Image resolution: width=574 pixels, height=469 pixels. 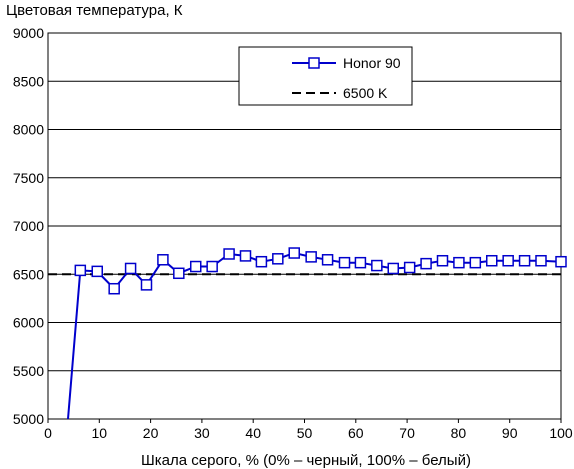 What do you see at coordinates (48, 433) in the screenshot?
I see `x-tick-label-0: 0` at bounding box center [48, 433].